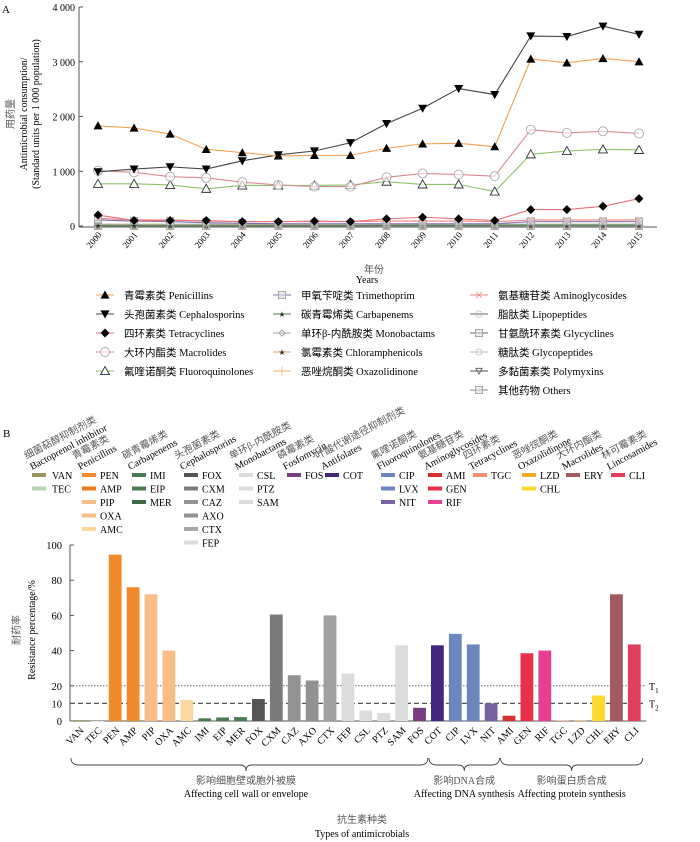 The image size is (700, 842). Describe the element at coordinates (294, 698) in the screenshot. I see `bar-caz` at that location.